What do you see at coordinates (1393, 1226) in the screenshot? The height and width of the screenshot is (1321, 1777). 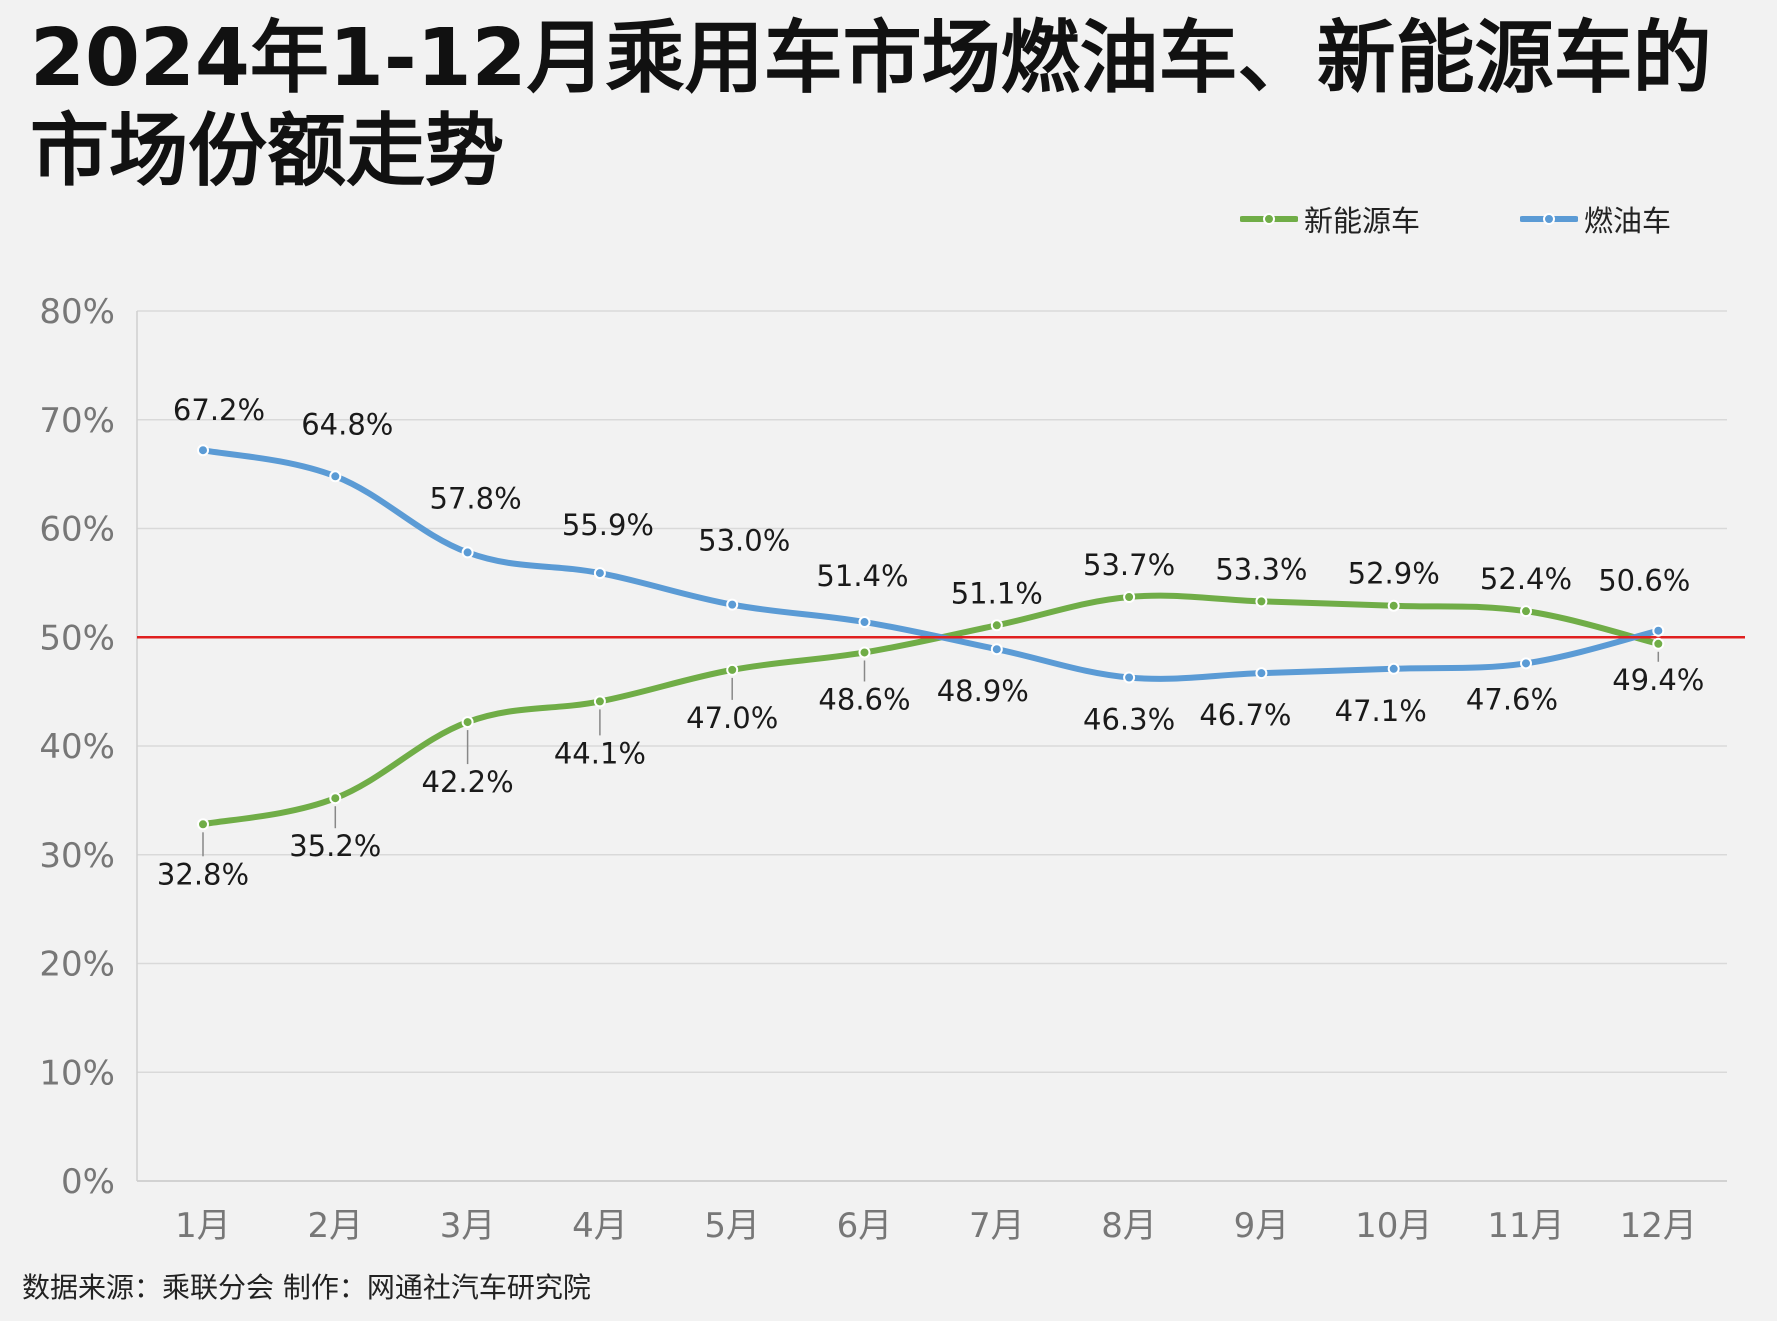 I see `x-tick-label: 10月` at bounding box center [1393, 1226].